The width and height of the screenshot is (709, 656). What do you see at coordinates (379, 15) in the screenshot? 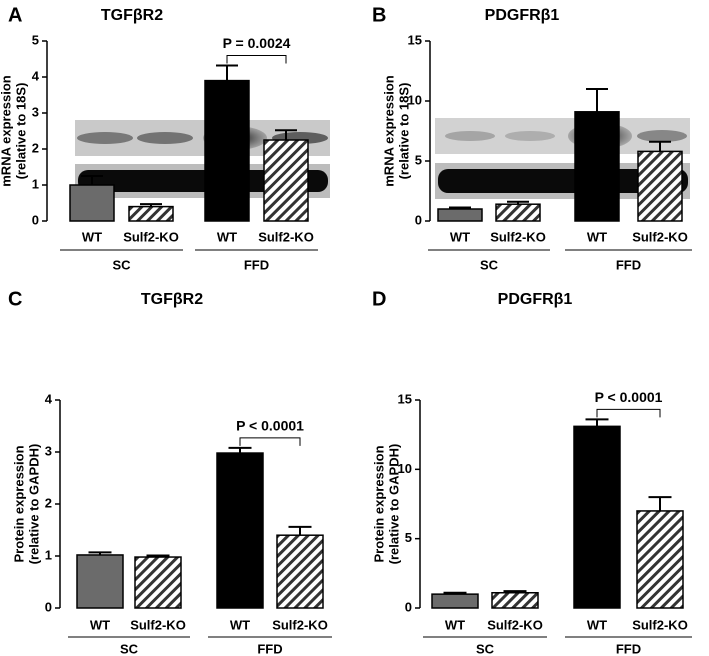
I see `panel-letter: B` at bounding box center [379, 15].